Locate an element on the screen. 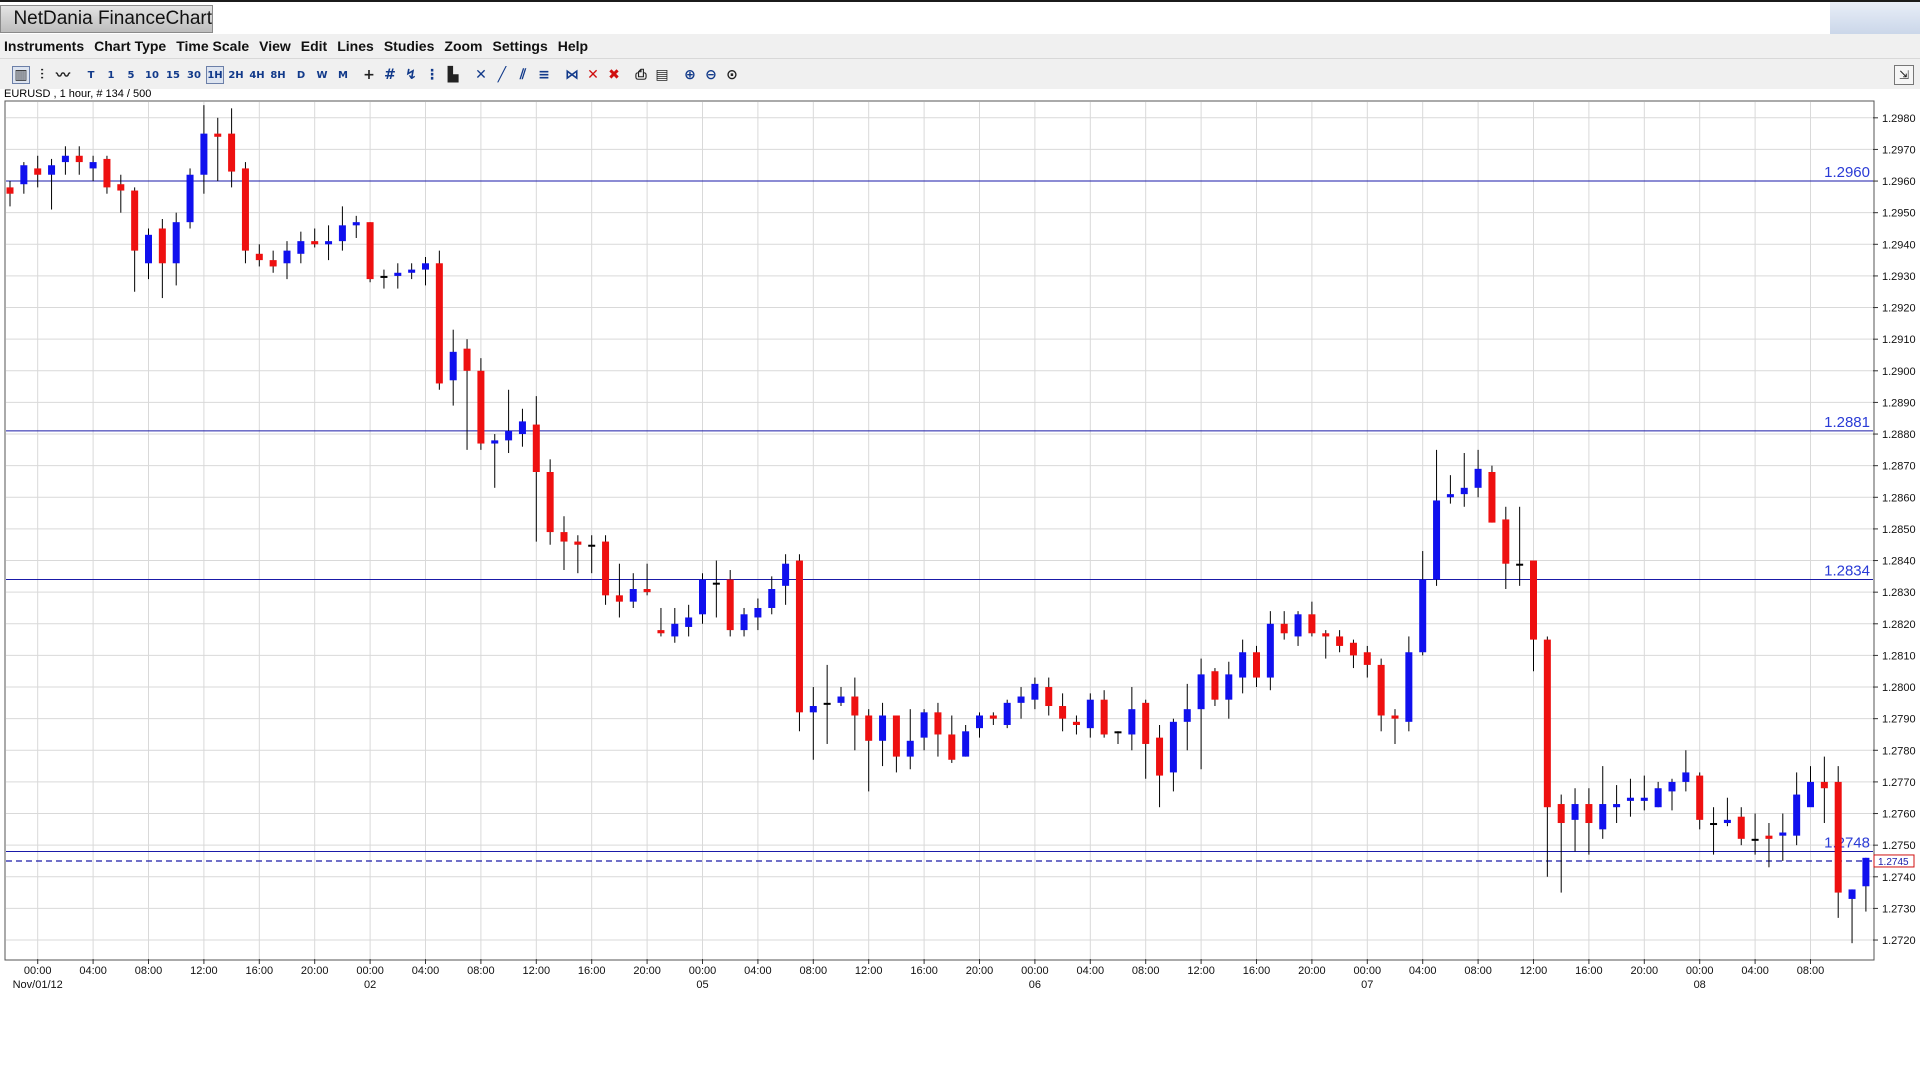  x-date-label: 07 is located at coordinates (1367, 985).